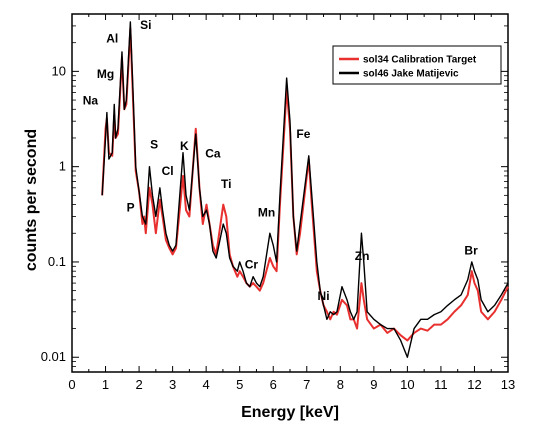  What do you see at coordinates (131, 207) in the screenshot?
I see `peak-label: P` at bounding box center [131, 207].